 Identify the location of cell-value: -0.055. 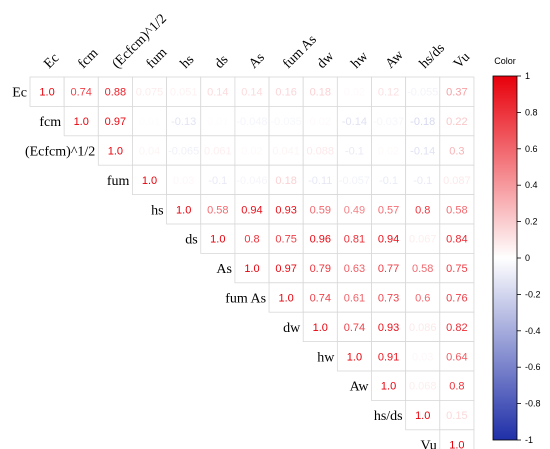
(422, 93).